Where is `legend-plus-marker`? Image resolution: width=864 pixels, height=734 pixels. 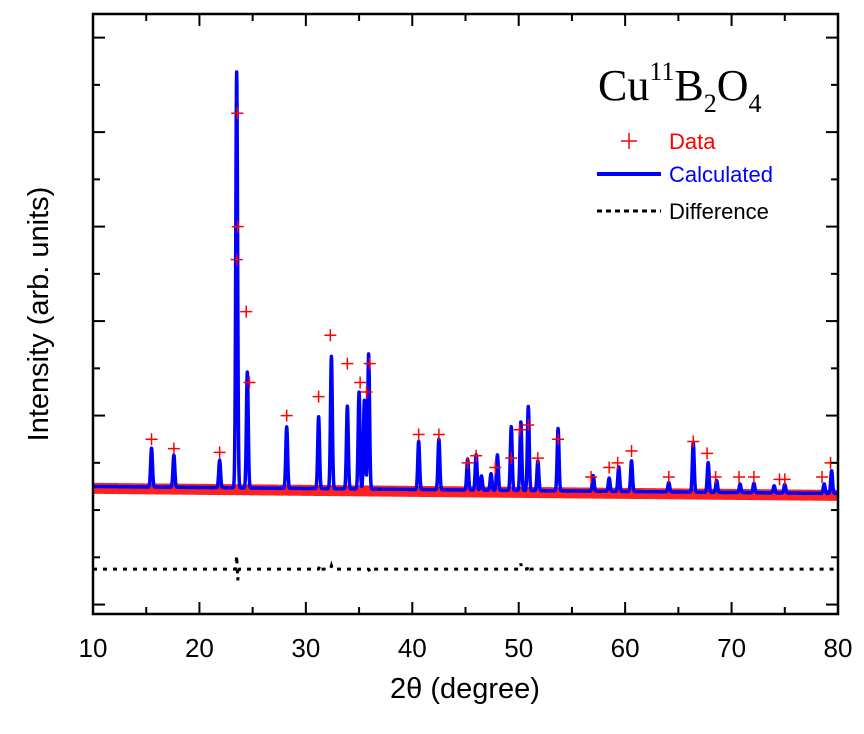 legend-plus-marker is located at coordinates (629, 141).